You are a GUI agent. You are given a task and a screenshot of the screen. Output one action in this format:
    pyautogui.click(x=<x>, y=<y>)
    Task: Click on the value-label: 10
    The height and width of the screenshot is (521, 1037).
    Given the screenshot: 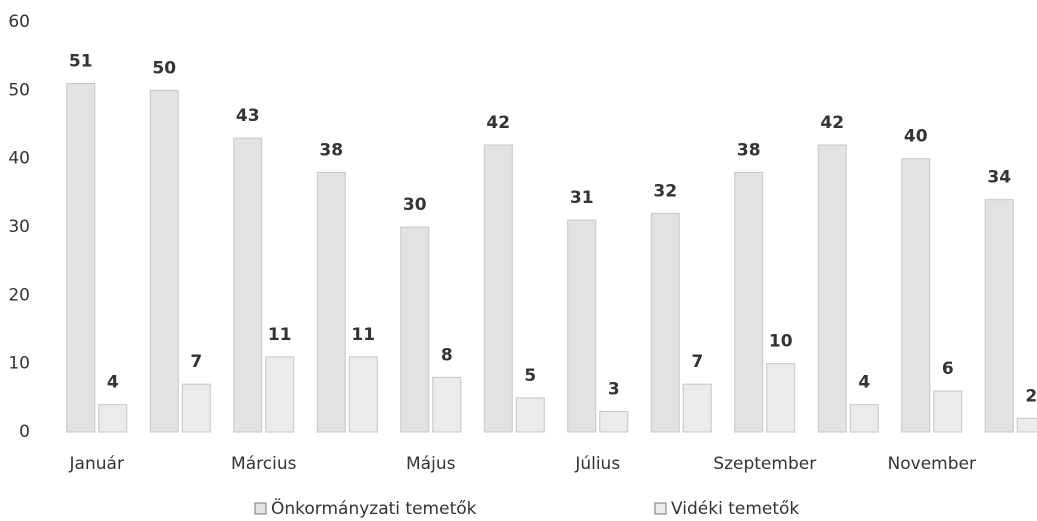 What is the action you would take?
    pyautogui.click(x=781, y=342)
    